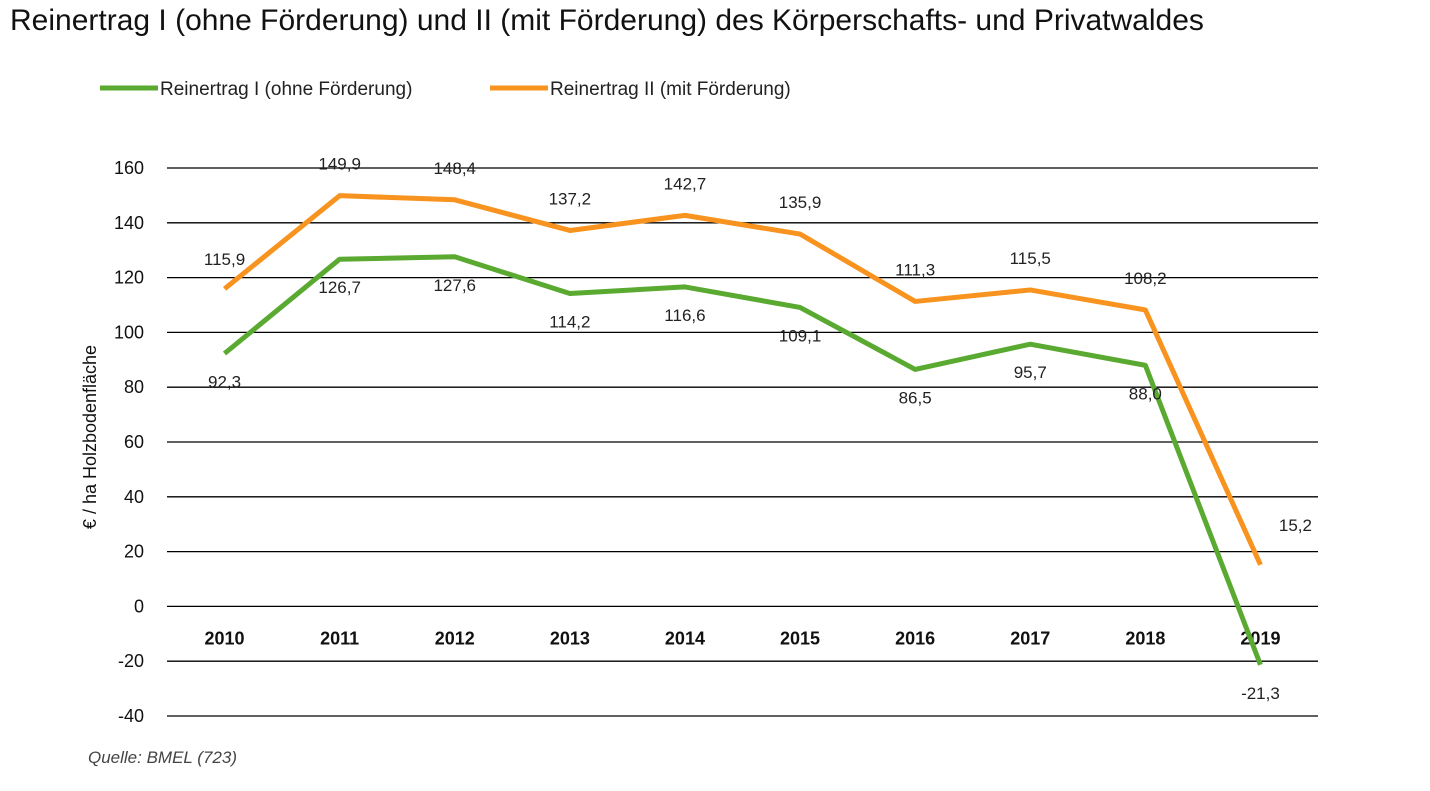 The width and height of the screenshot is (1430, 791). I want to click on data-label: 109,1, so click(800, 335).